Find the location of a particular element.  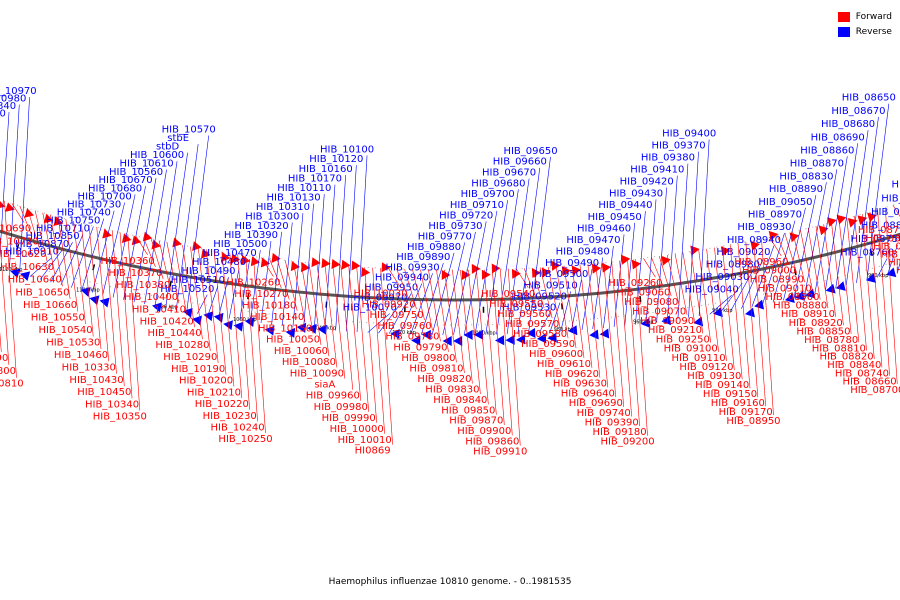

forward-gene-label: HIB_10180 is located at coordinates (269, 306).